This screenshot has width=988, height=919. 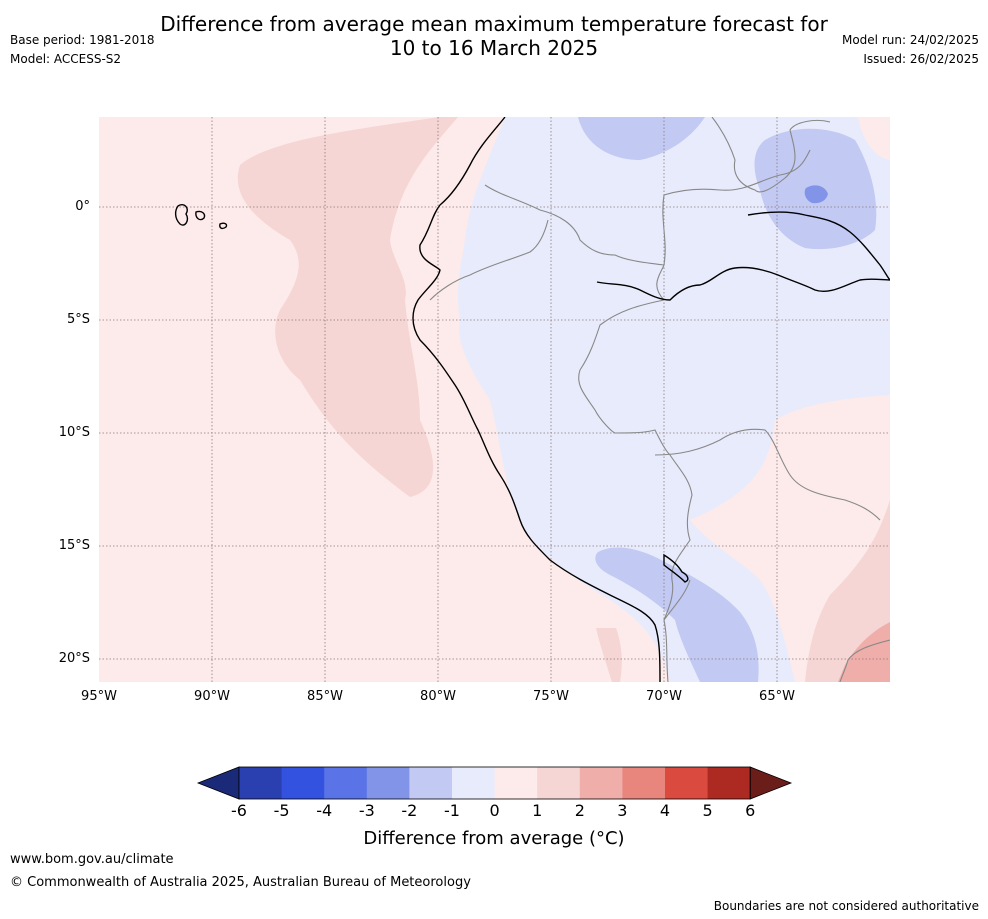 I want to click on lat-label-10s: 10°S, so click(x=74, y=432).